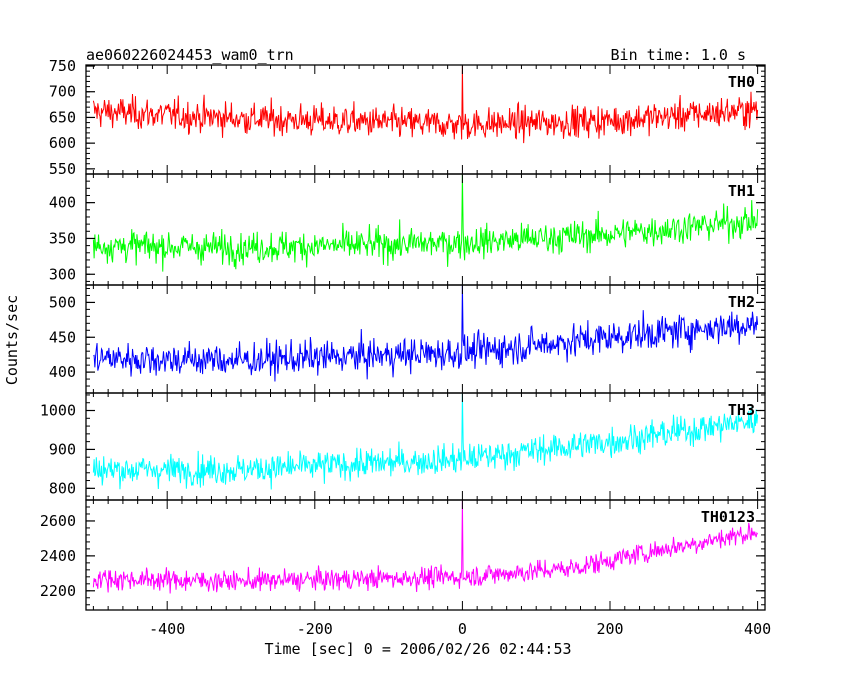 The width and height of the screenshot is (850, 680). What do you see at coordinates (62, 143) in the screenshot?
I see `y-tick-label: 600` at bounding box center [62, 143].